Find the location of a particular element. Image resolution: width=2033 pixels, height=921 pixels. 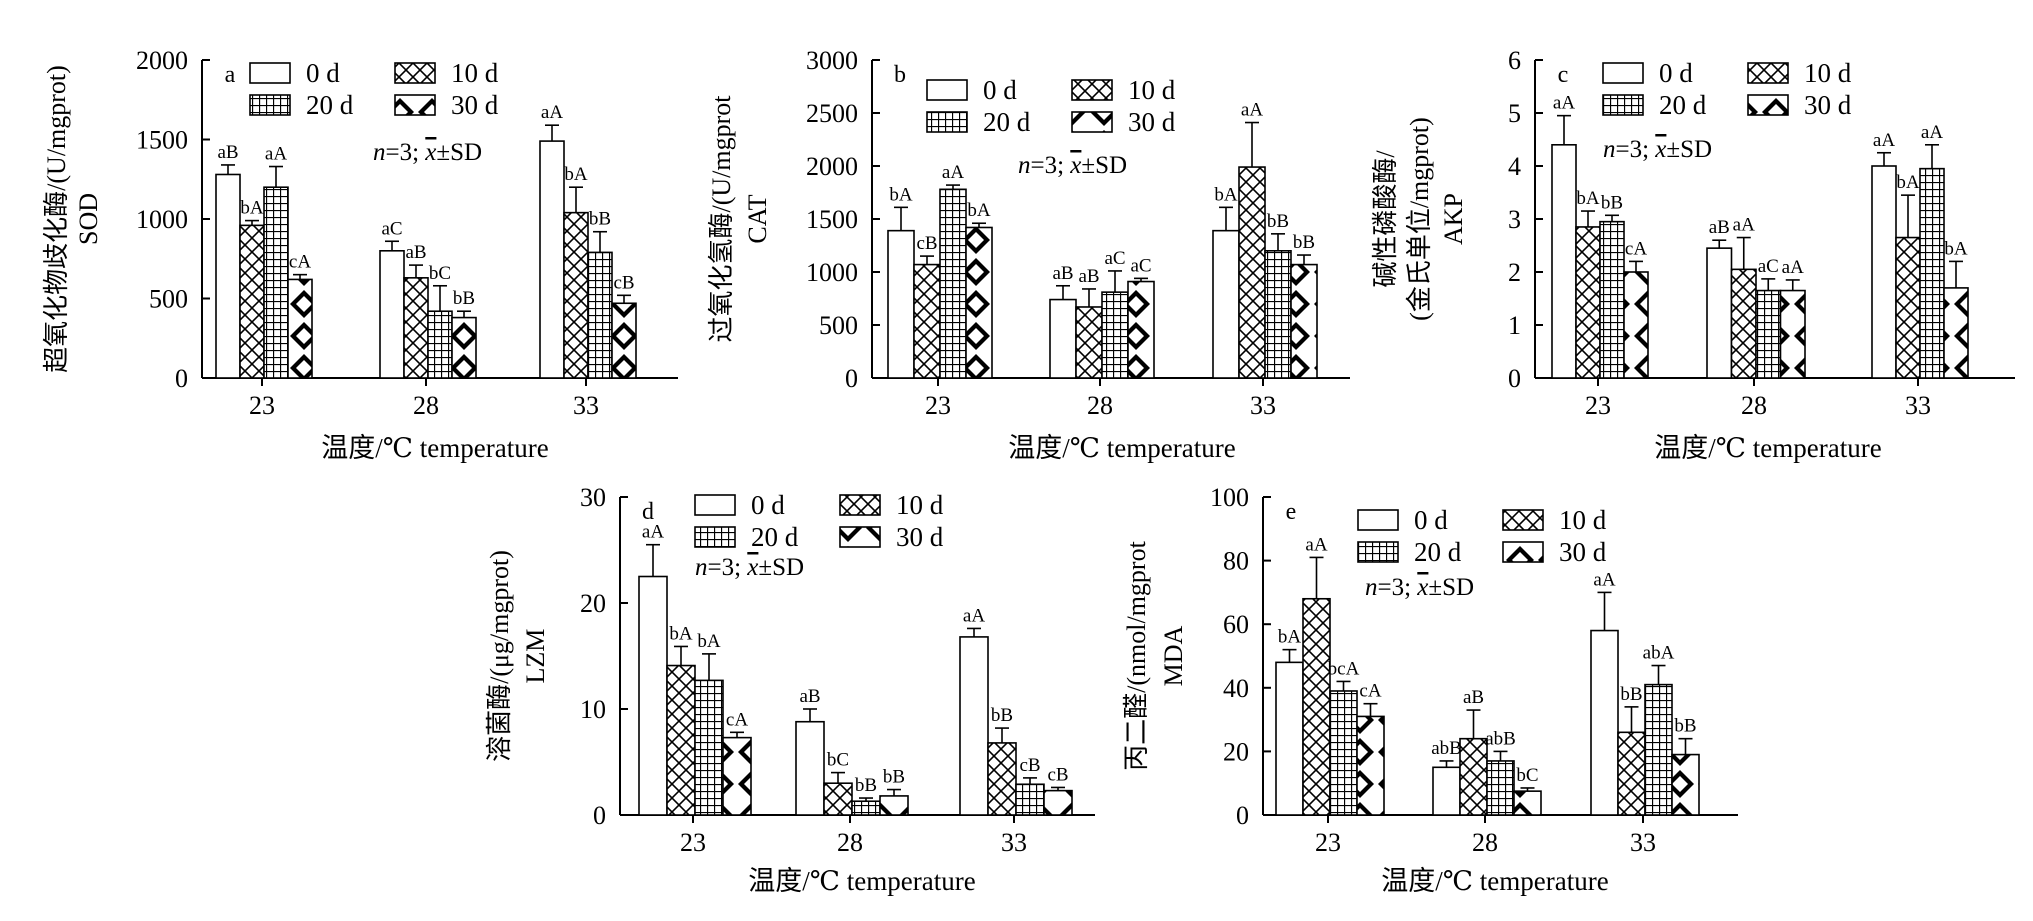

y-tick-label: 20 is located at coordinates (1236, 751).